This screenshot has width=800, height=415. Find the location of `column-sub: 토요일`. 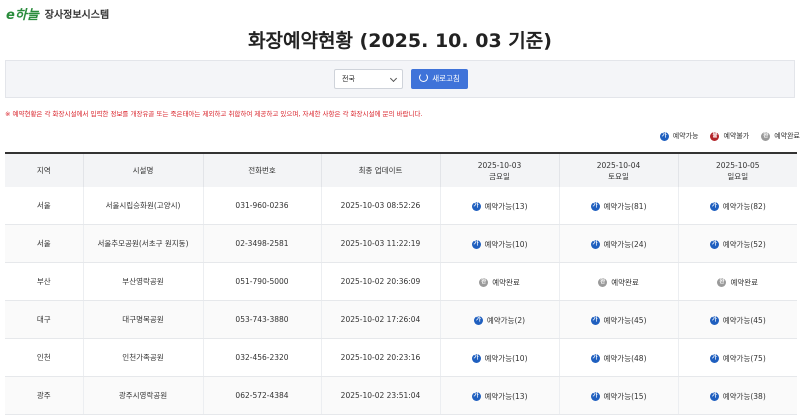

column-sub: 토요일 is located at coordinates (618, 176).